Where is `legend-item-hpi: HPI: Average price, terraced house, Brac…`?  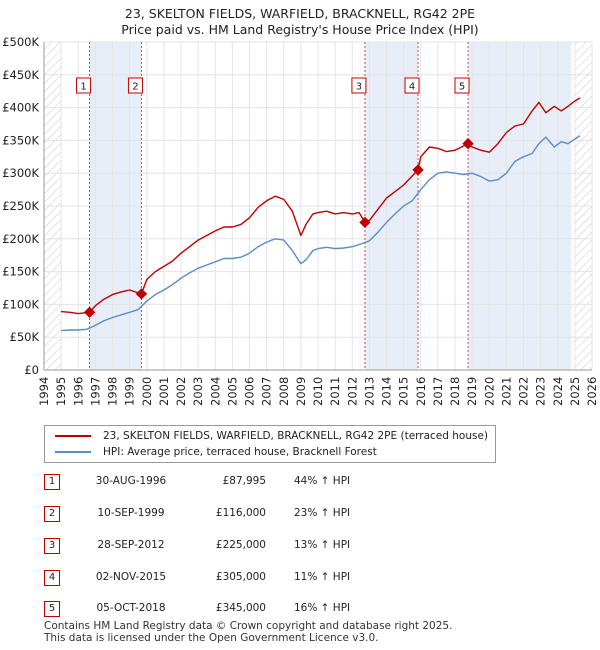
legend-item-hpi: HPI: Average price, terraced house, Brac… is located at coordinates (216, 452).